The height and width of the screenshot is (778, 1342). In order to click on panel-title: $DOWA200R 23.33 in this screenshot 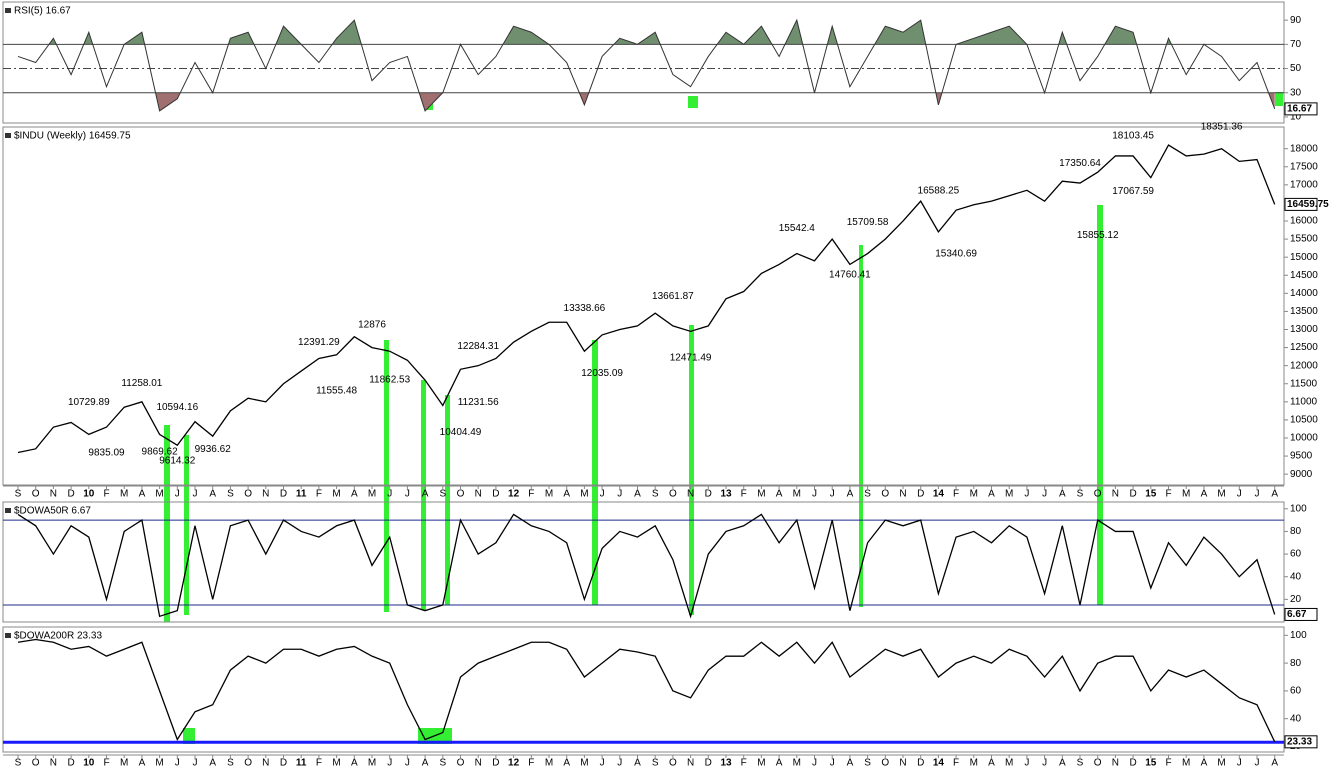, I will do `click(58, 636)`.